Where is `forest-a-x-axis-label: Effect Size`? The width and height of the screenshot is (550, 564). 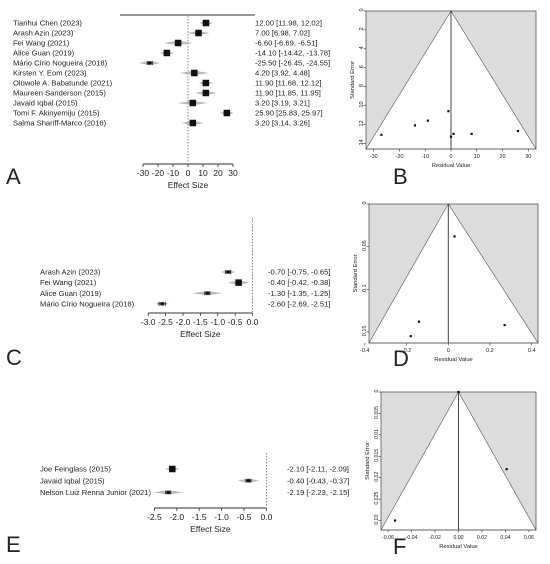 forest-a-x-axis-label: Effect Size is located at coordinates (188, 185).